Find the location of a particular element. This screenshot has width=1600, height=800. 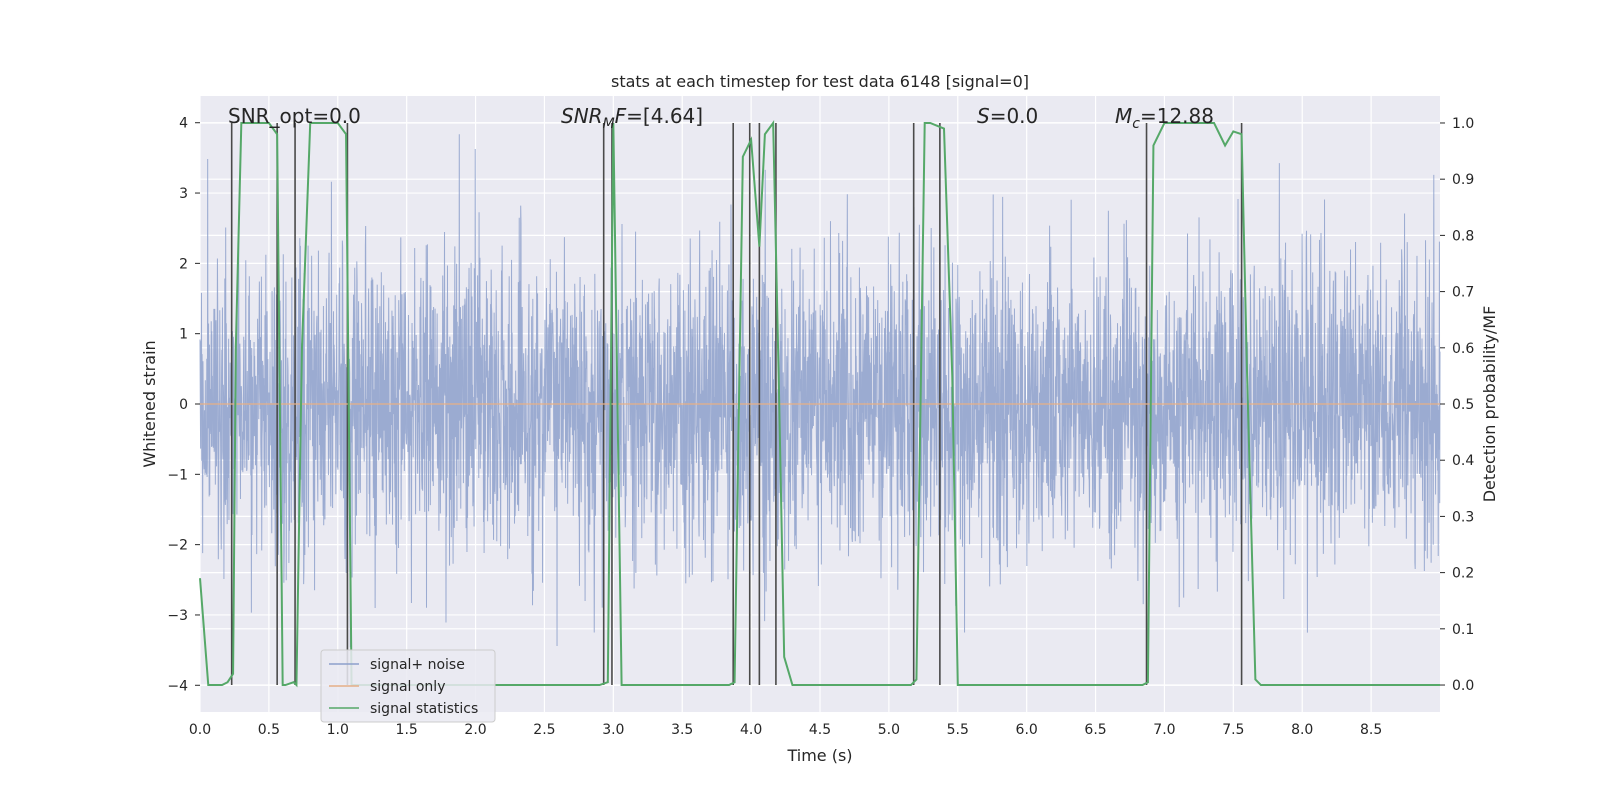

y-left-tick-label-5: −1 is located at coordinates (177, 475).